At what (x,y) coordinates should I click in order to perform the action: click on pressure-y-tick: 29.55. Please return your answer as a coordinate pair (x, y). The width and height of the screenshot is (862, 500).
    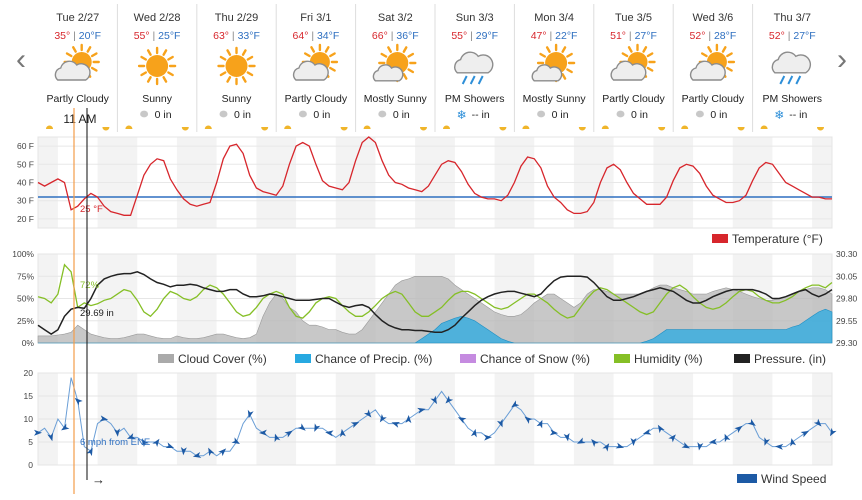
    Looking at the image, I should click on (847, 321).